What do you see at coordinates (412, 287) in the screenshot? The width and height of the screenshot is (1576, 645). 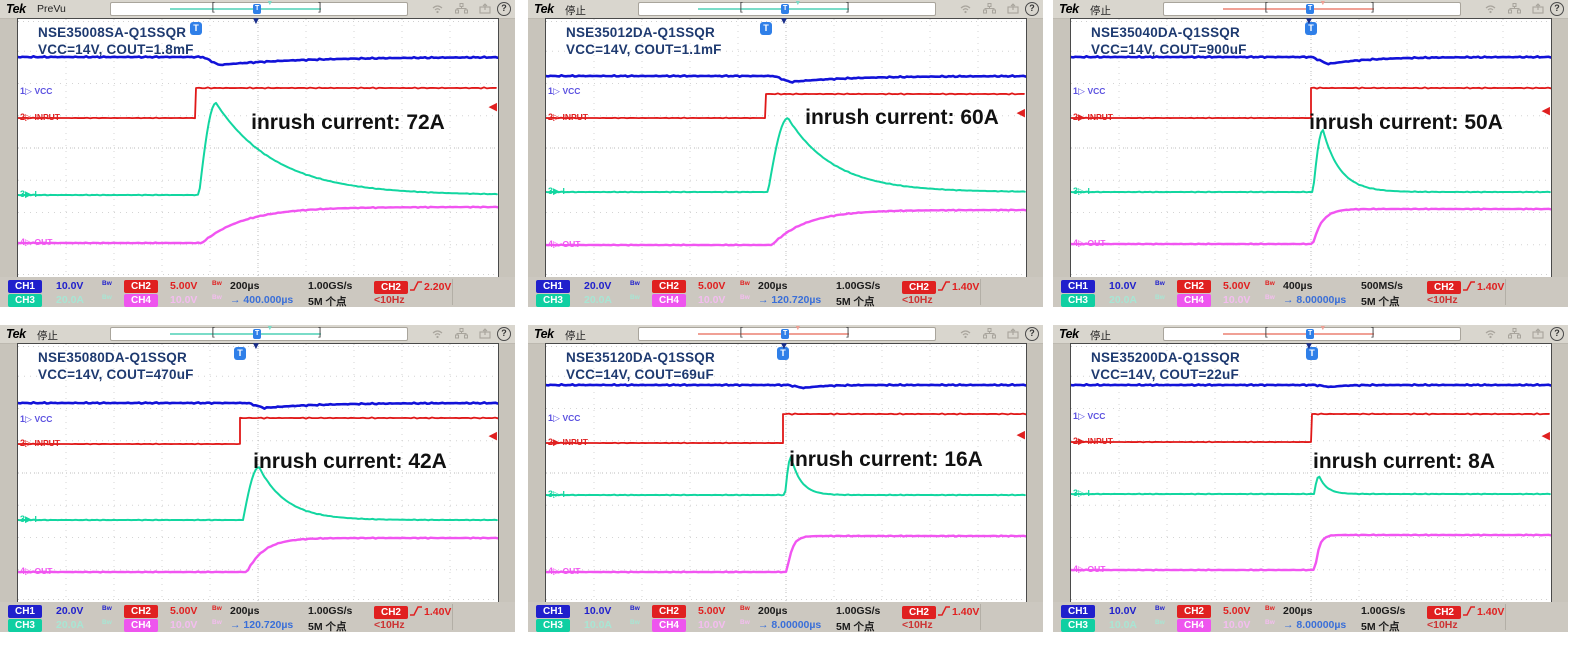 I see `trigger-readout: CH2 2.20V` at bounding box center [412, 287].